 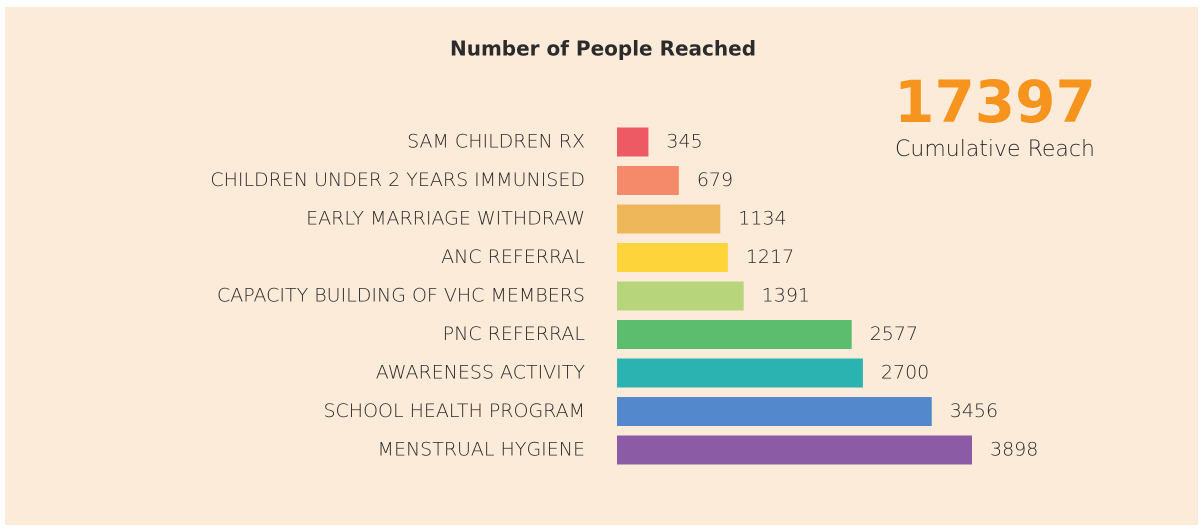 I want to click on category-label: CAPACITY BUILDING OF VHC MEMBERS, so click(x=401, y=296).